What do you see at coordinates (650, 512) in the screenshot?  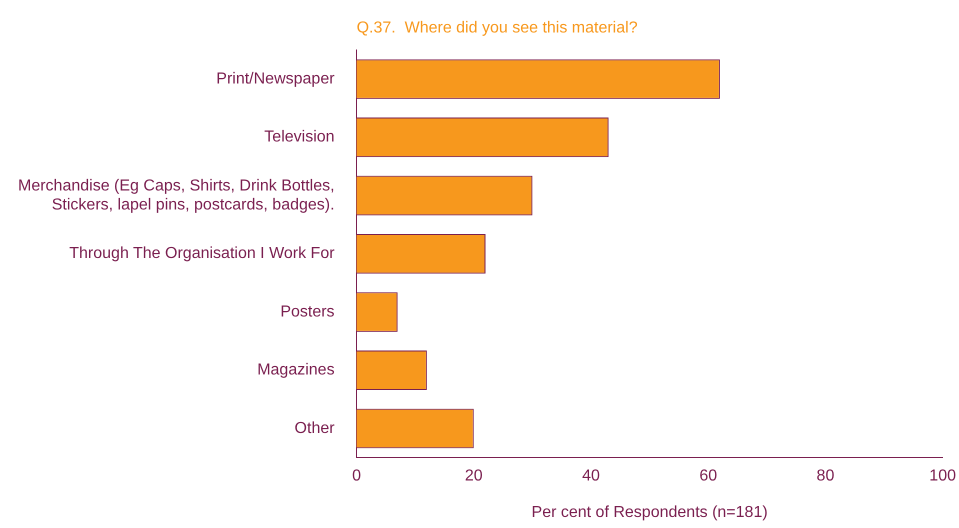 I see `x-axis-title: Per cent of Respondents (n=181)` at bounding box center [650, 512].